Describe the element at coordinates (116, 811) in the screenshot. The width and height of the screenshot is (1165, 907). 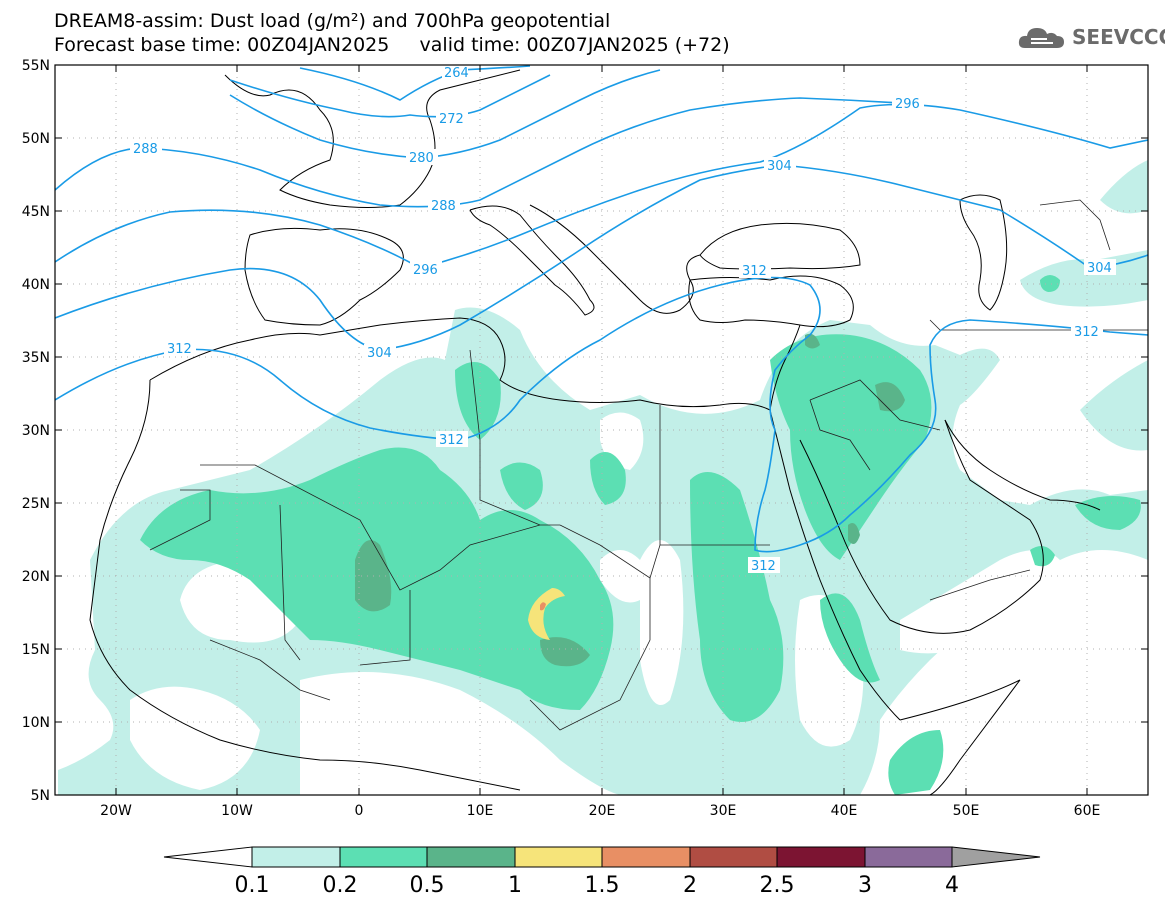
I see `lon-label: 20W` at that location.